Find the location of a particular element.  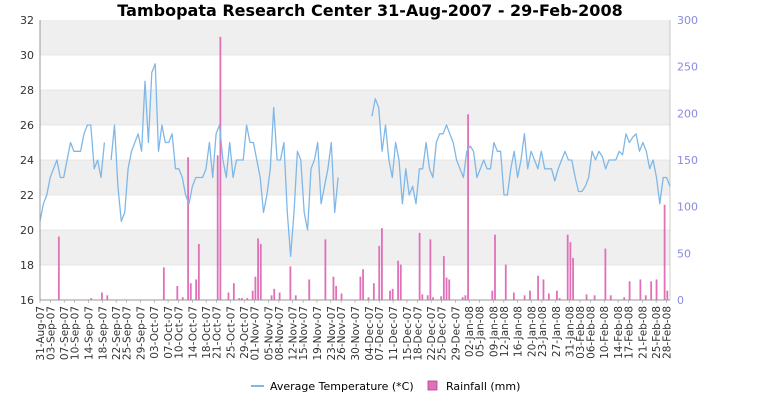

x-tick-label: 18-Oct-07 is located at coordinates (207, 332).